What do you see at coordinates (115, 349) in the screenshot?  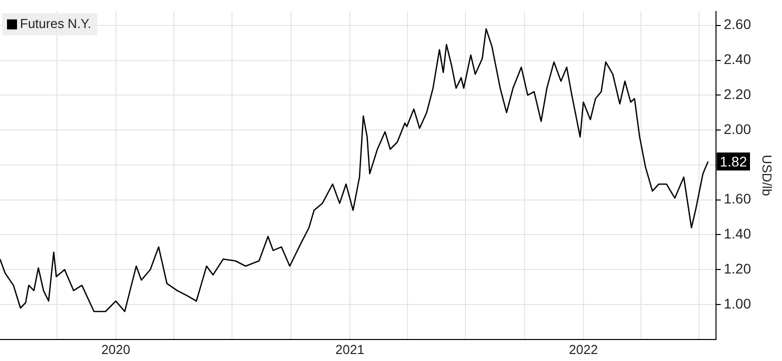 I see `x-tick-label: 2020` at bounding box center [115, 349].